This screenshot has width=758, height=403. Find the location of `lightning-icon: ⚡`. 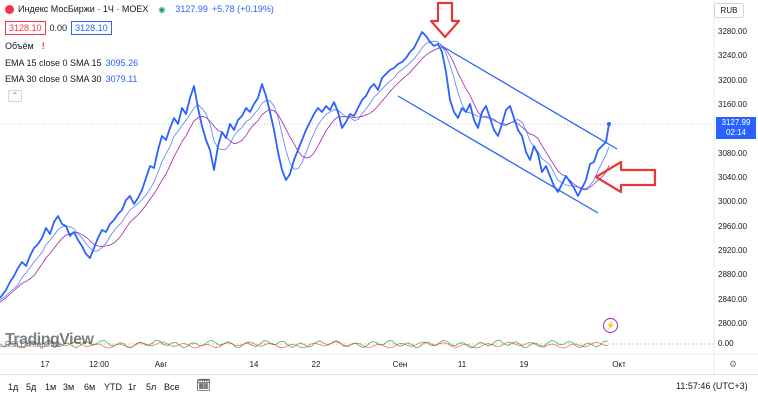

lightning-icon: ⚡ is located at coordinates (610, 325).